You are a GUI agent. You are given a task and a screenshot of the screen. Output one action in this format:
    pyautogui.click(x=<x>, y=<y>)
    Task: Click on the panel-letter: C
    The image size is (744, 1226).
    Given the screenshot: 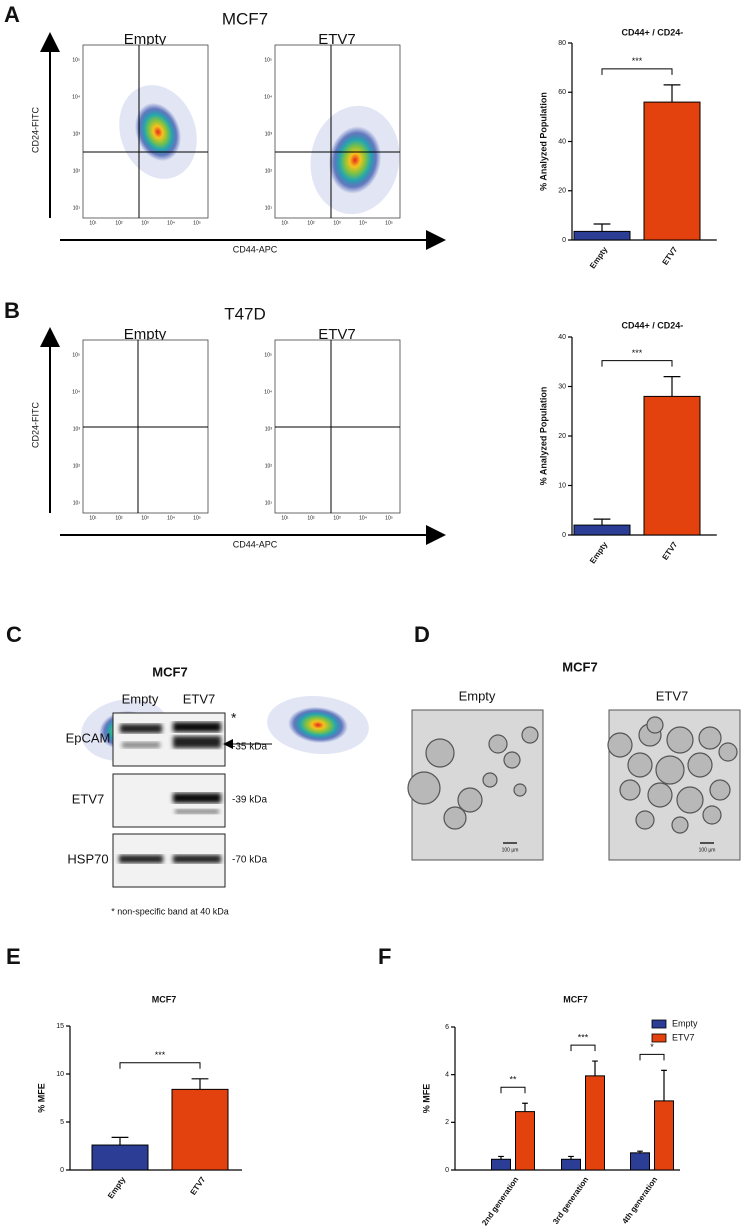 What is the action you would take?
    pyautogui.click(x=14, y=634)
    